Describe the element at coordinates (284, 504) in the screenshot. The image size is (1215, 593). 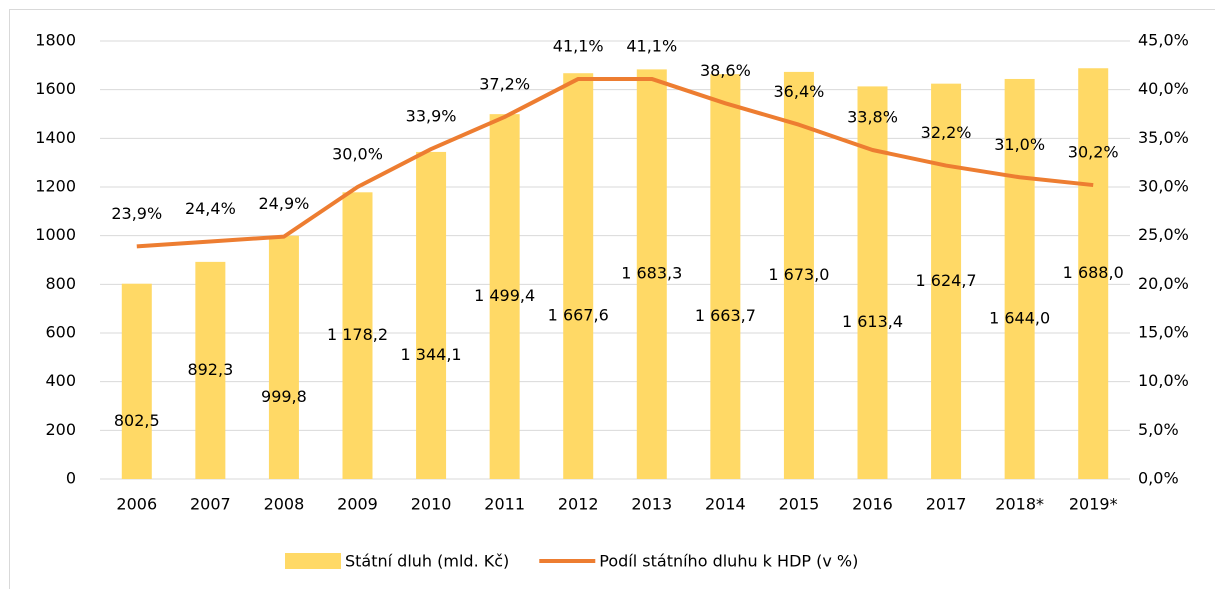
I see `x-tick-label: 2008` at that location.